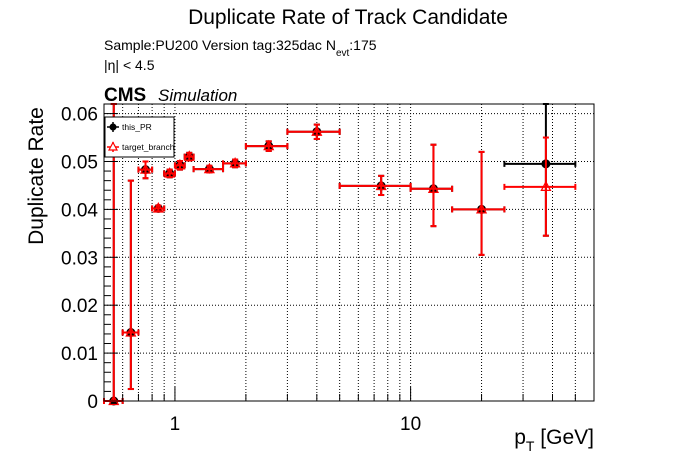 This screenshot has width=696, height=472. What do you see at coordinates (175, 424) in the screenshot?
I see `x-tick-label: 1` at bounding box center [175, 424].